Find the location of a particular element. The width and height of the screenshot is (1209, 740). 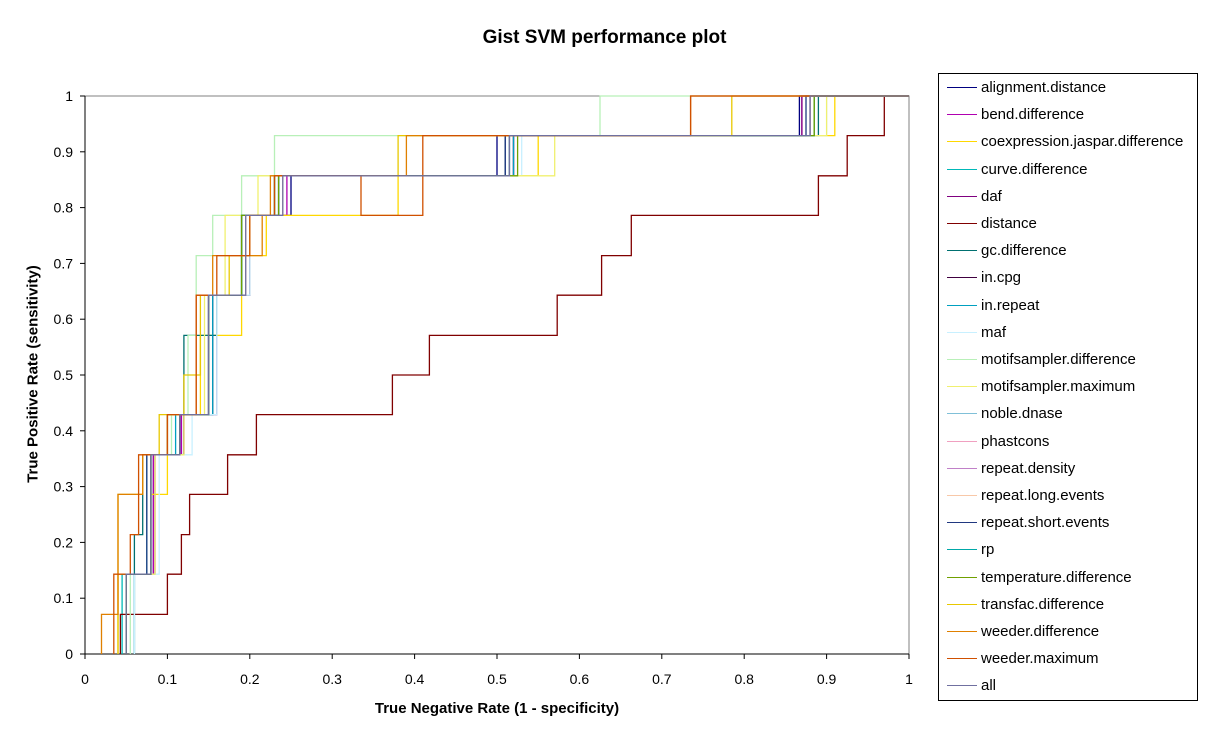

legend-label: transfac.difference is located at coordinates (1043, 604).